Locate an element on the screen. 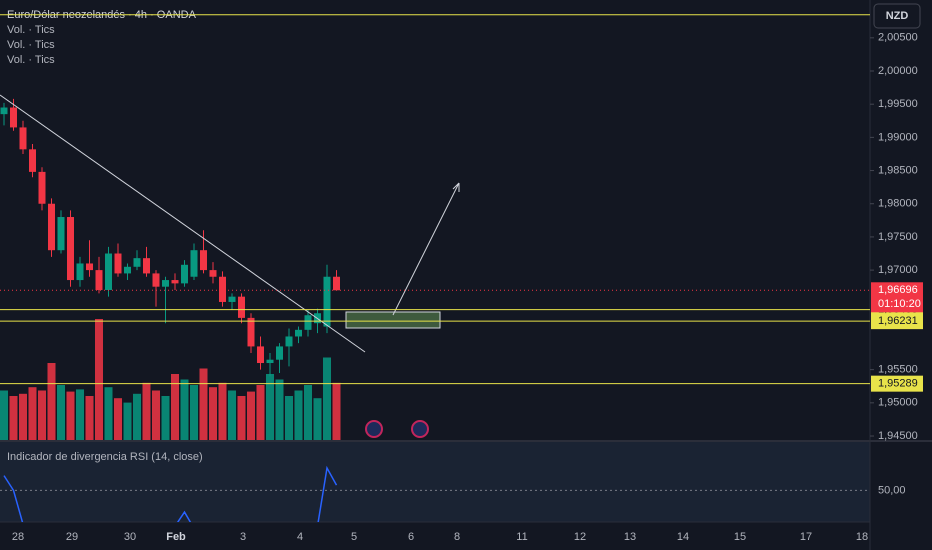 Image resolution: width=932 pixels, height=550 pixels. y-tick-label: 1,95500 is located at coordinates (898, 370).